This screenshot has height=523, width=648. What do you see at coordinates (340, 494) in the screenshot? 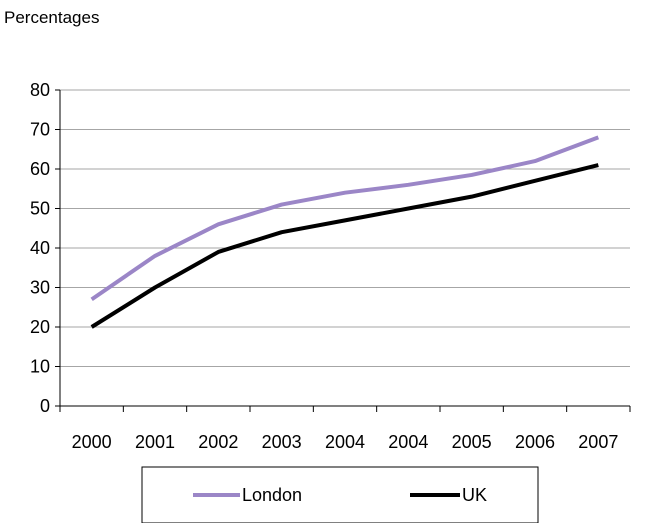
I see `legend: London UK` at bounding box center [340, 494].